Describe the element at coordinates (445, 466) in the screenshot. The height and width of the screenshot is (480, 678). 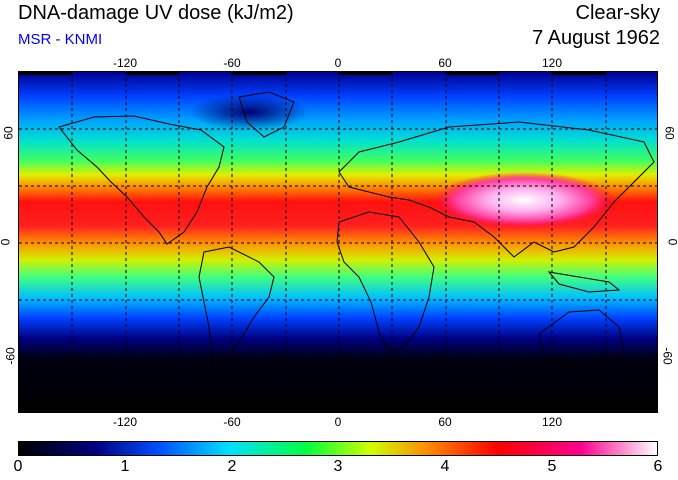
I see `colorbar-tick-4: 4` at that location.